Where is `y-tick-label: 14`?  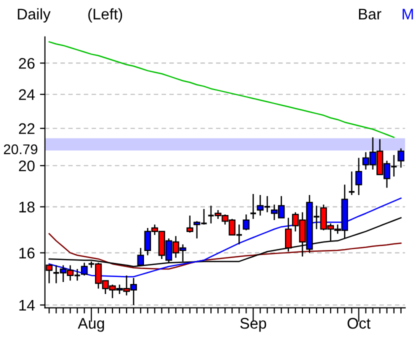 y-tick-label: 14 is located at coordinates (27, 305).